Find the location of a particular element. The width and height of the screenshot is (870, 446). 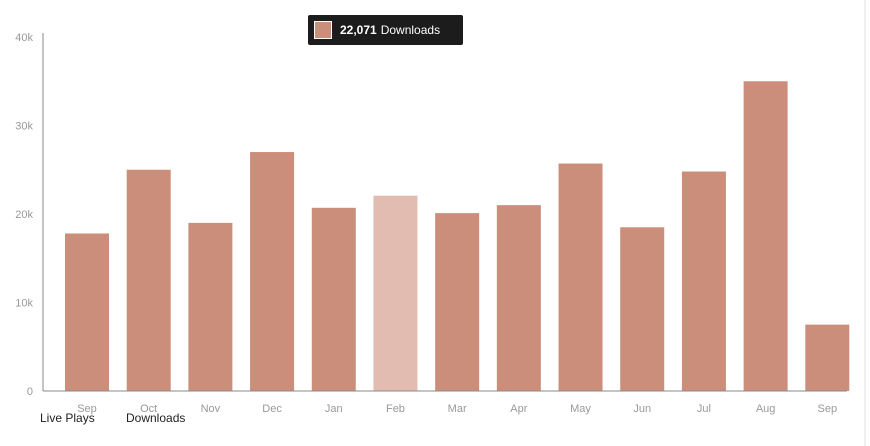

x-tick-label: Apr is located at coordinates (518, 409).